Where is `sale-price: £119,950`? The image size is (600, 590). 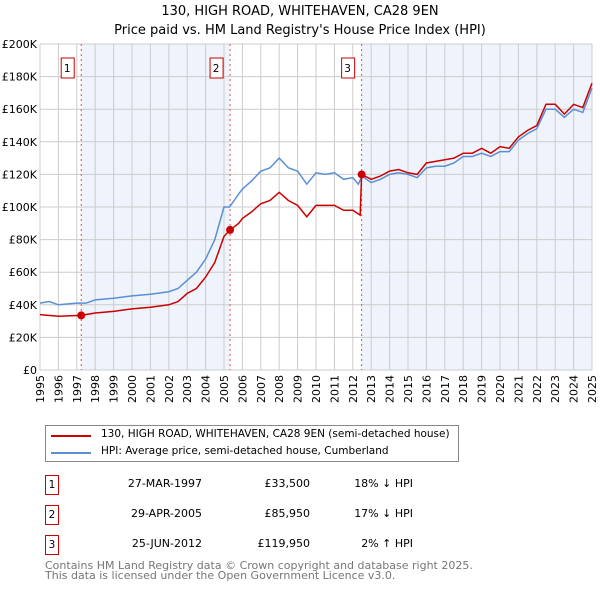
sale-price: £119,950 is located at coordinates (284, 543).